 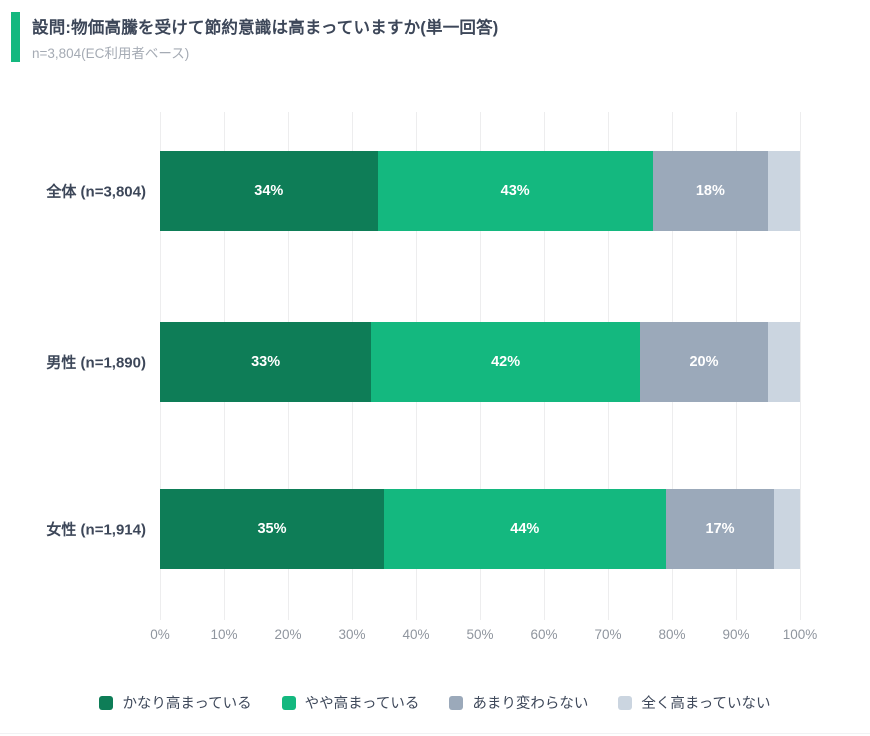 I want to click on category-label: 女性 (n=1,914), so click(x=96, y=530).